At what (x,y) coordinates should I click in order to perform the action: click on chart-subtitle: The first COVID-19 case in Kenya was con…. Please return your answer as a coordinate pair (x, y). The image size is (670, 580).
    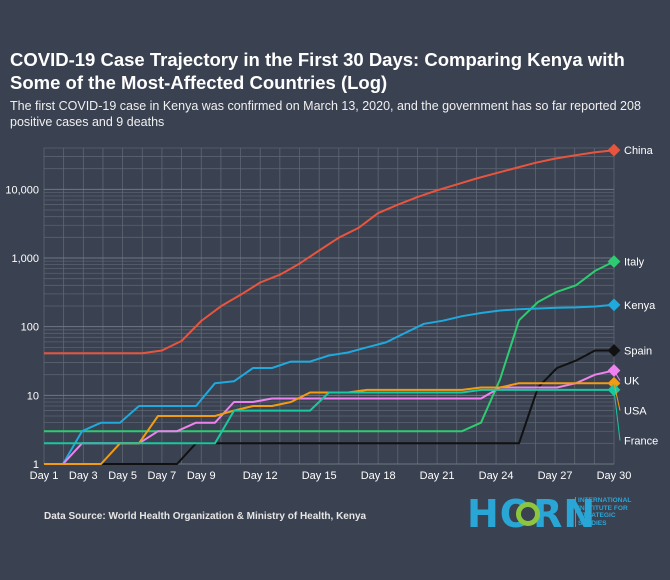
    Looking at the image, I should click on (325, 114).